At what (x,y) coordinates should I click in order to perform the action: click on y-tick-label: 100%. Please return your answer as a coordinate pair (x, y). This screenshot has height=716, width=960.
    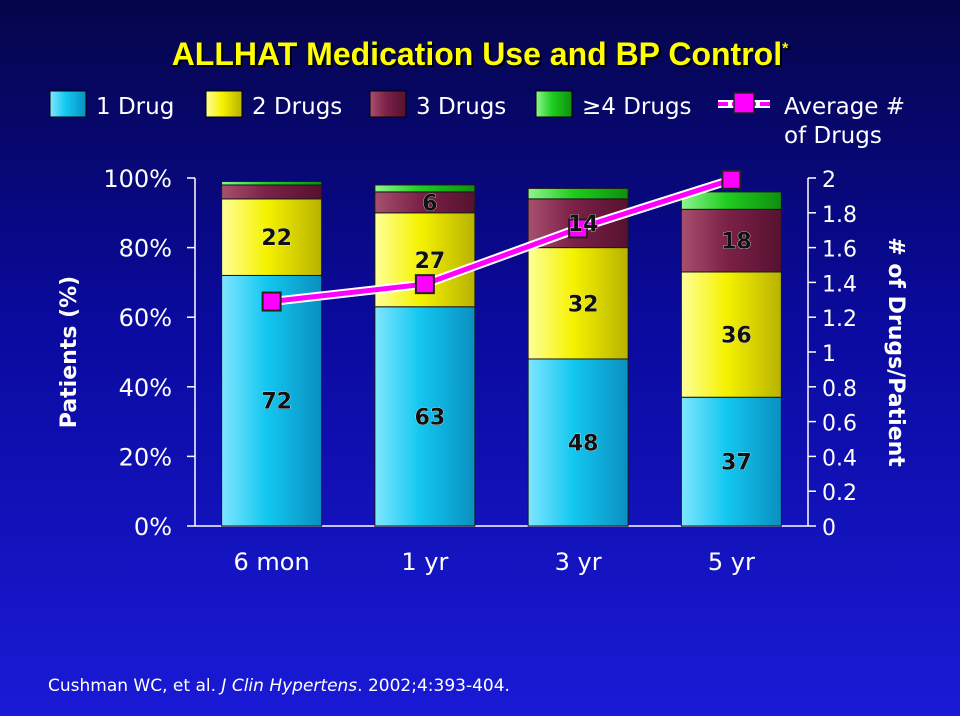
    Looking at the image, I should click on (137, 179).